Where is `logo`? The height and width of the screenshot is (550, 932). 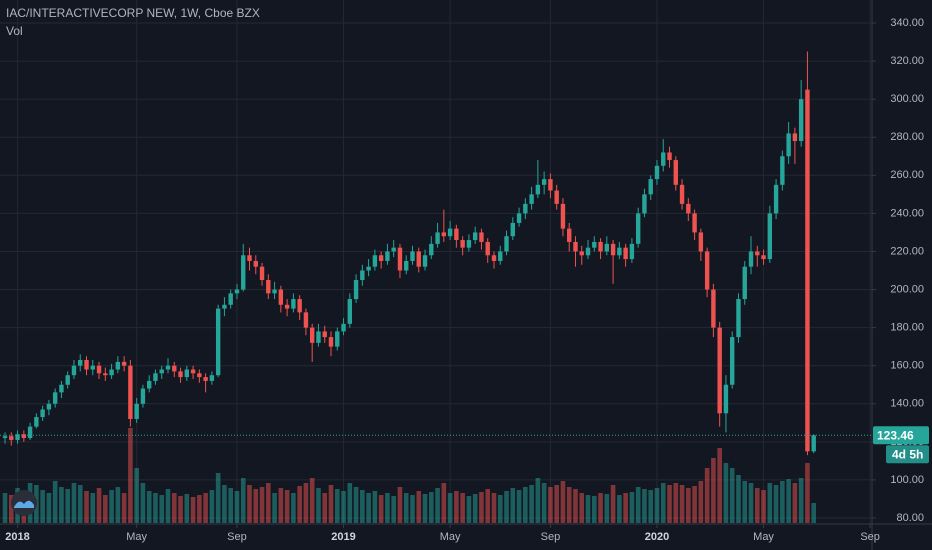
logo is located at coordinates (24, 503).